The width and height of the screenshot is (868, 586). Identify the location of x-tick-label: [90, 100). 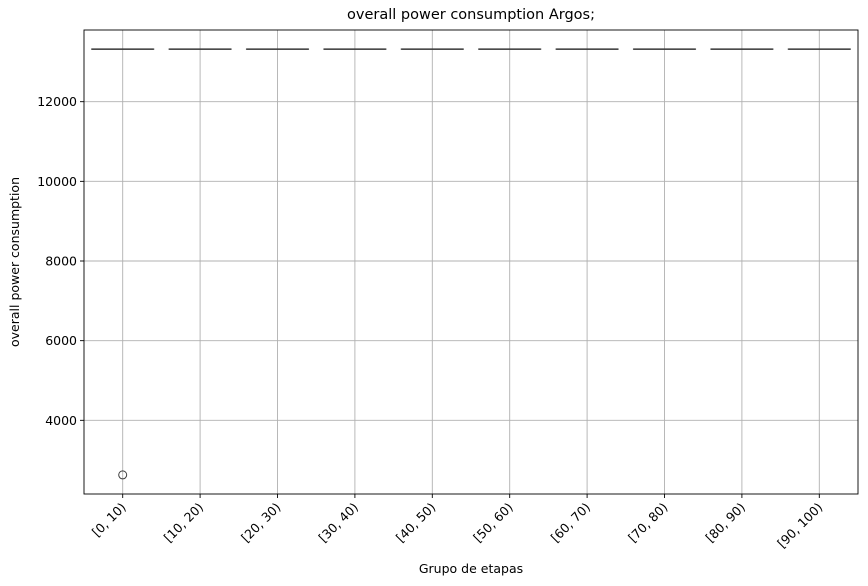
(799, 525).